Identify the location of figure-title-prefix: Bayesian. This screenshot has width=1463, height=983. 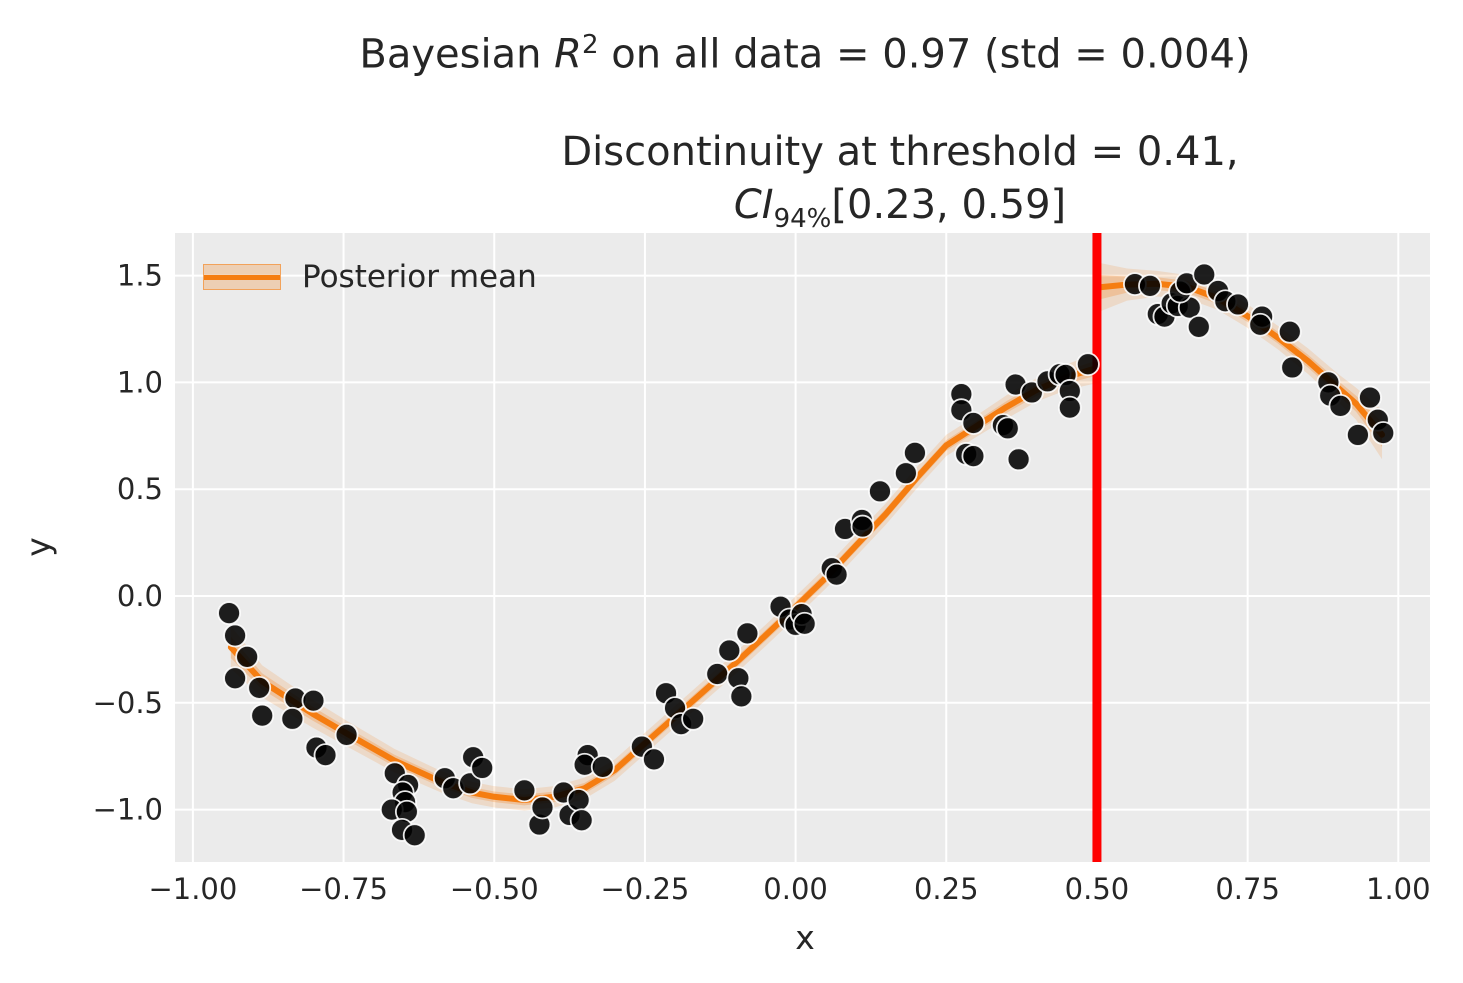
(457, 54).